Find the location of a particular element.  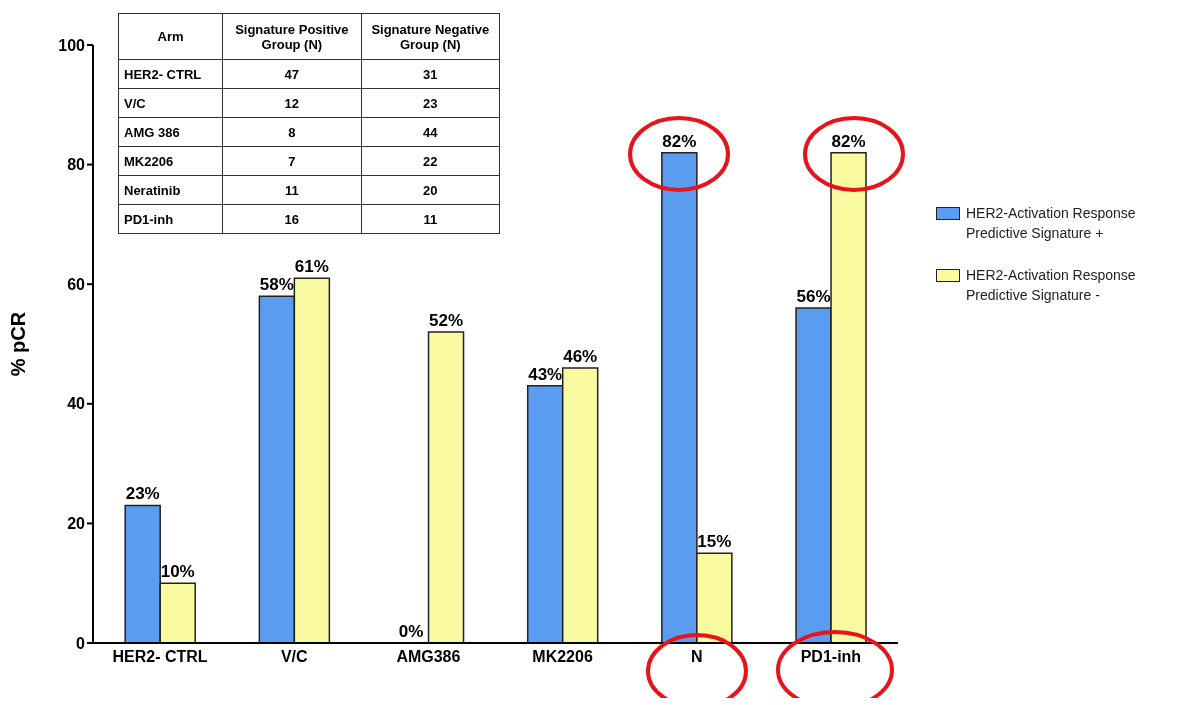

annotation: 7 is located at coordinates (292, 161).